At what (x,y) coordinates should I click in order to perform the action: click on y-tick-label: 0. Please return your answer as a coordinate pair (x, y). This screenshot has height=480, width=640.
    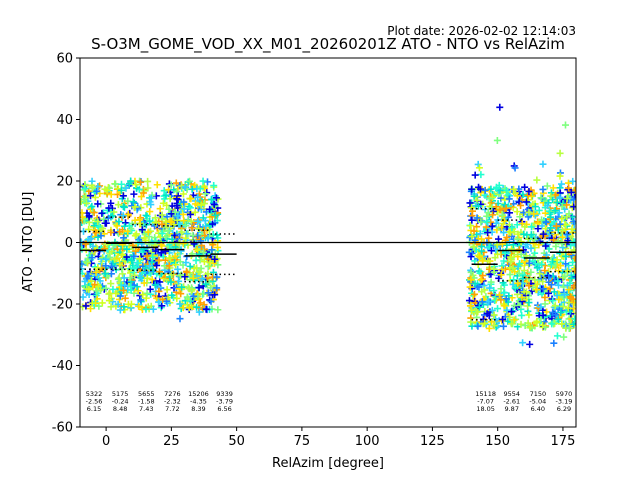
    Looking at the image, I should click on (69, 243).